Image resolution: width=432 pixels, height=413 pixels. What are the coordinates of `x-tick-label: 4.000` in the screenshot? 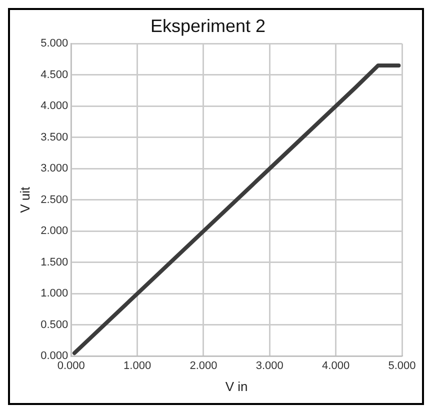 It's located at (336, 366).